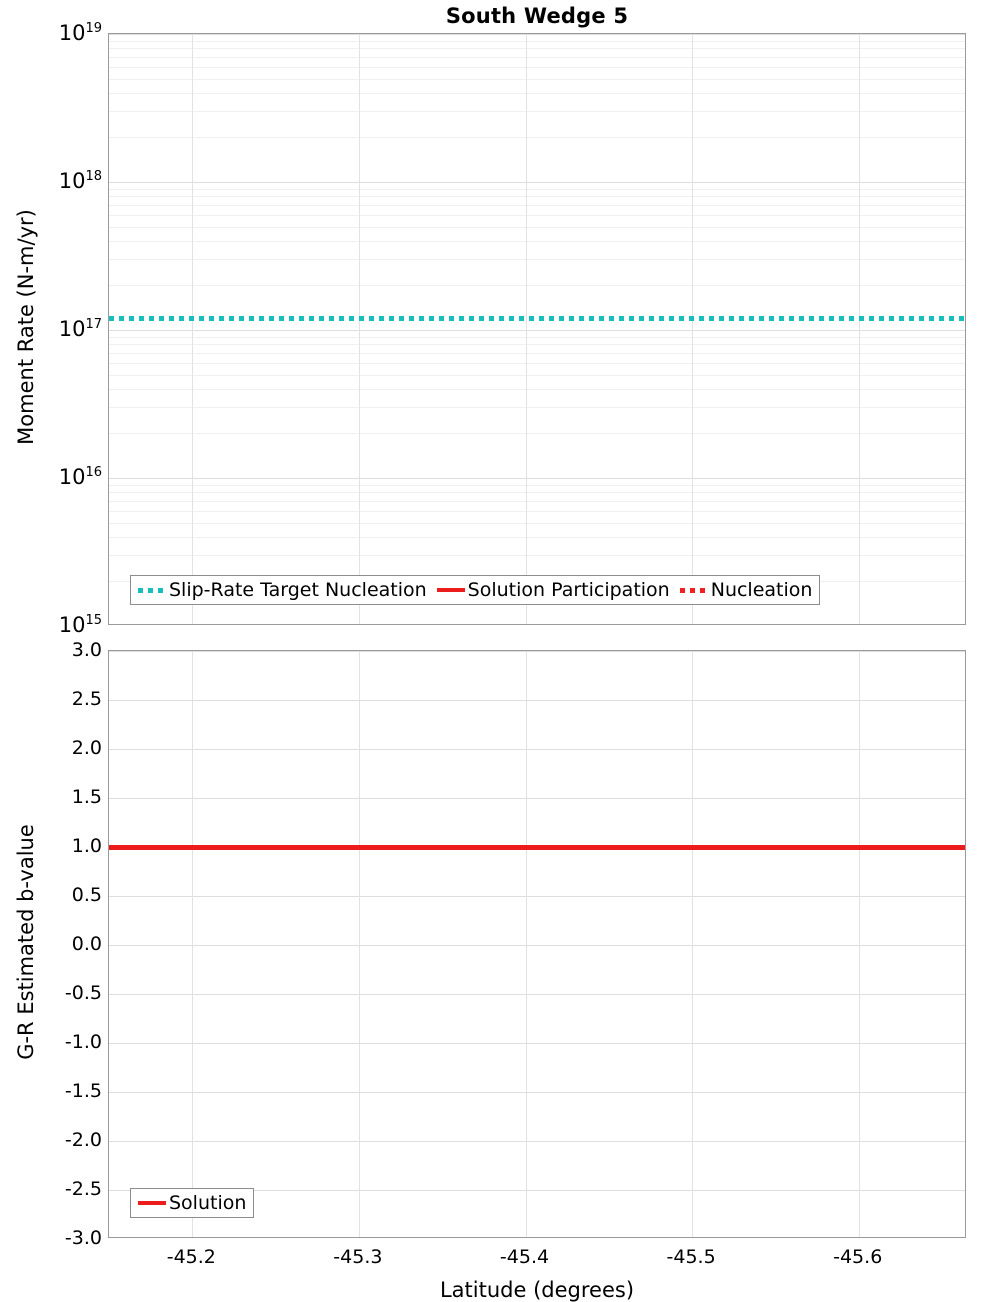  What do you see at coordinates (80, 329) in the screenshot?
I see `y-tick-label: 1017` at bounding box center [80, 329].